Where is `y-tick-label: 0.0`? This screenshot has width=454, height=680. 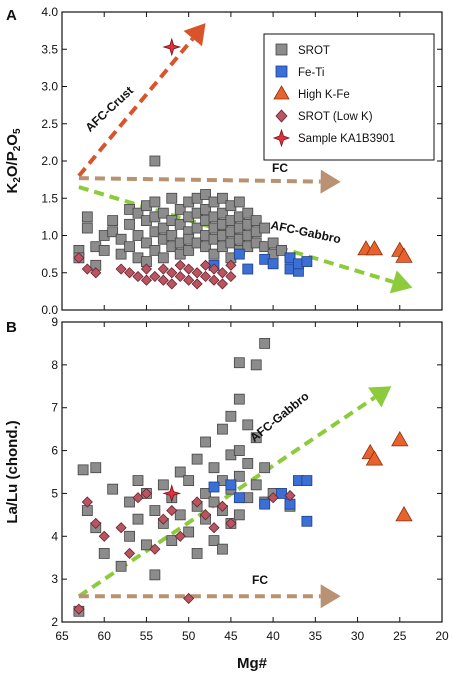 y-tick-label: 0.0 is located at coordinates (49, 310).